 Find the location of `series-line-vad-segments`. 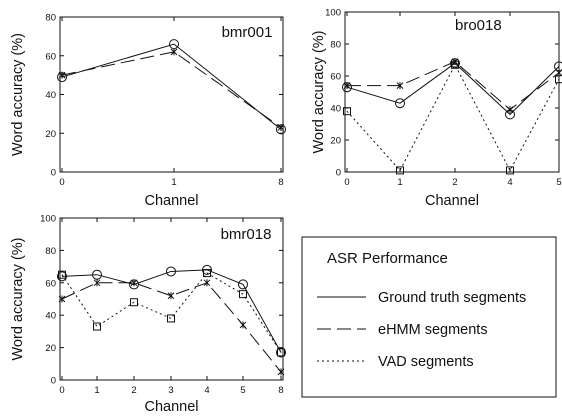

series-line-vad-segments is located at coordinates (453, 118).